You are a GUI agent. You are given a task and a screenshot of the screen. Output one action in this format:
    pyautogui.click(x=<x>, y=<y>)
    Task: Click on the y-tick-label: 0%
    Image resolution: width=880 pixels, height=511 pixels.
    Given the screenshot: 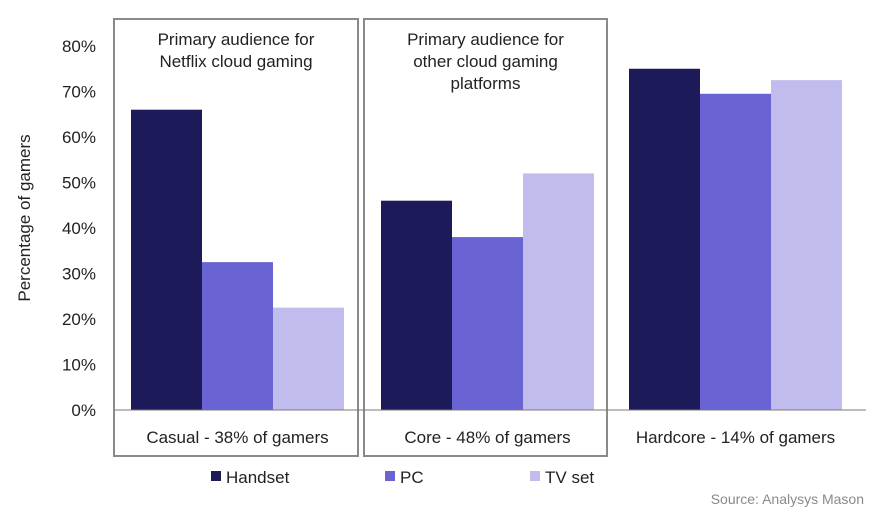 What is the action you would take?
    pyautogui.click(x=83, y=410)
    